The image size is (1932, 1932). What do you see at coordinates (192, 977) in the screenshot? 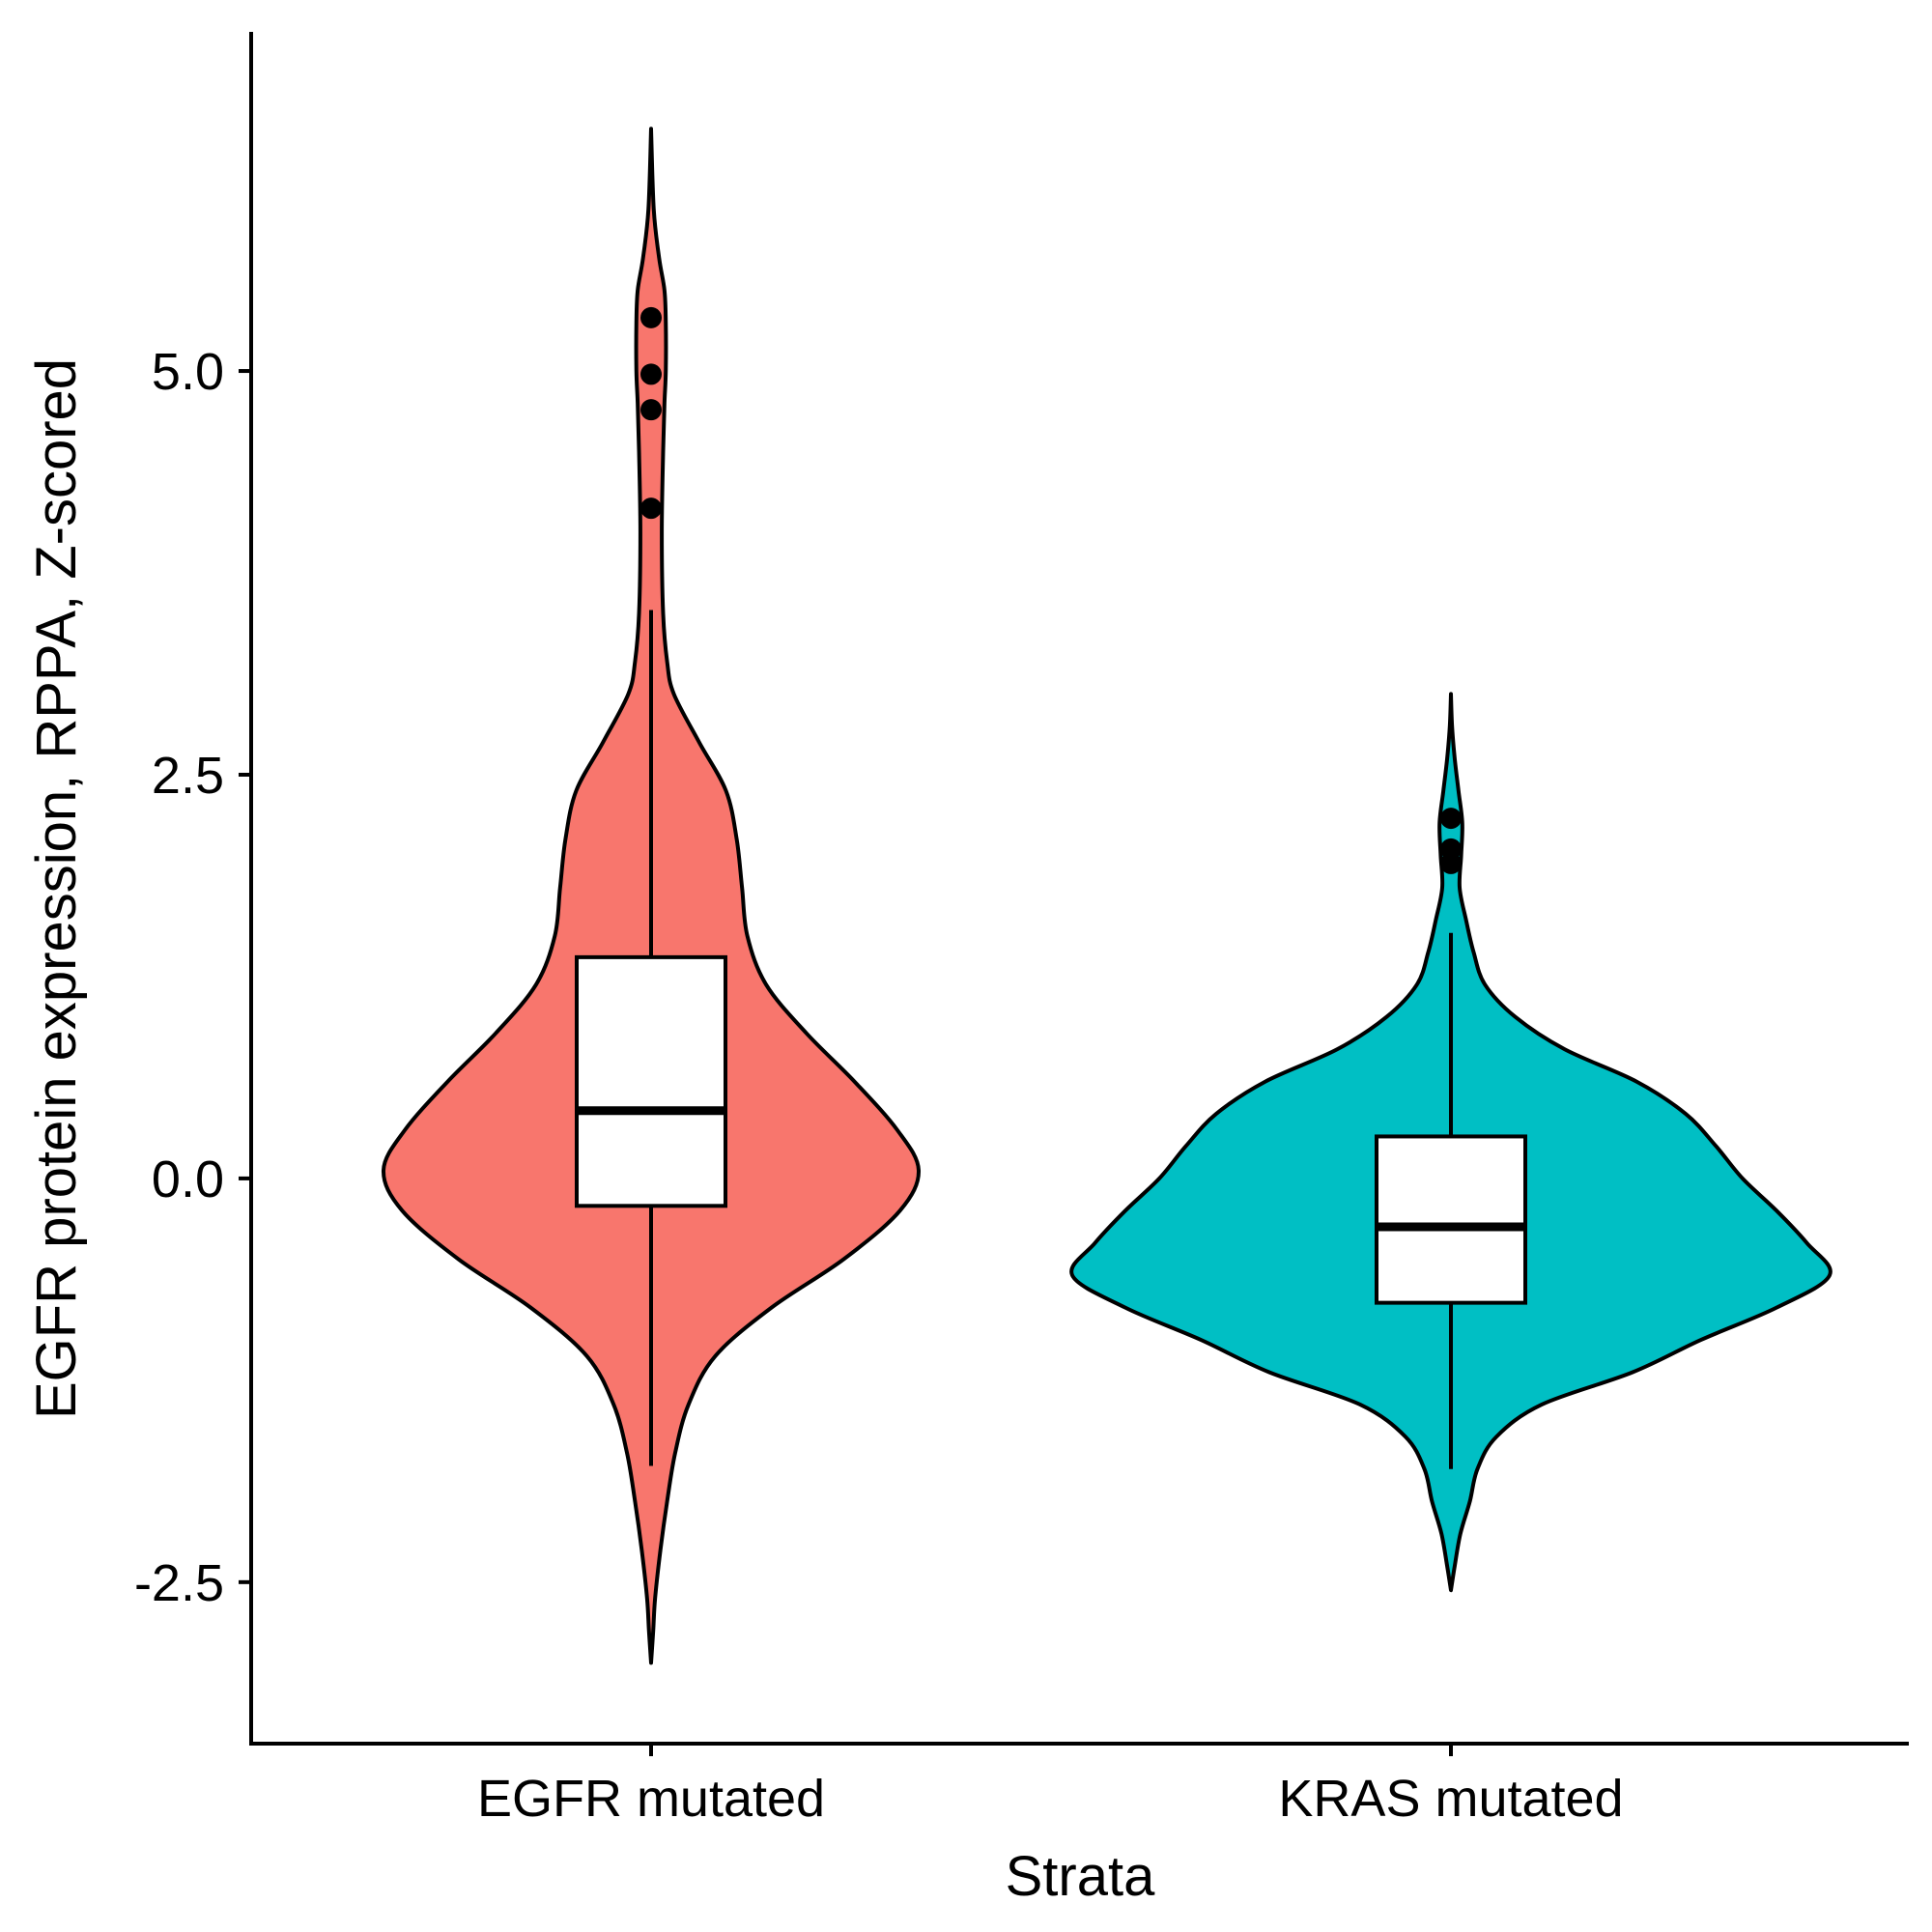
I see `y-axis-ticks: -2.5 0.0 2.5 5.0` at bounding box center [192, 977].